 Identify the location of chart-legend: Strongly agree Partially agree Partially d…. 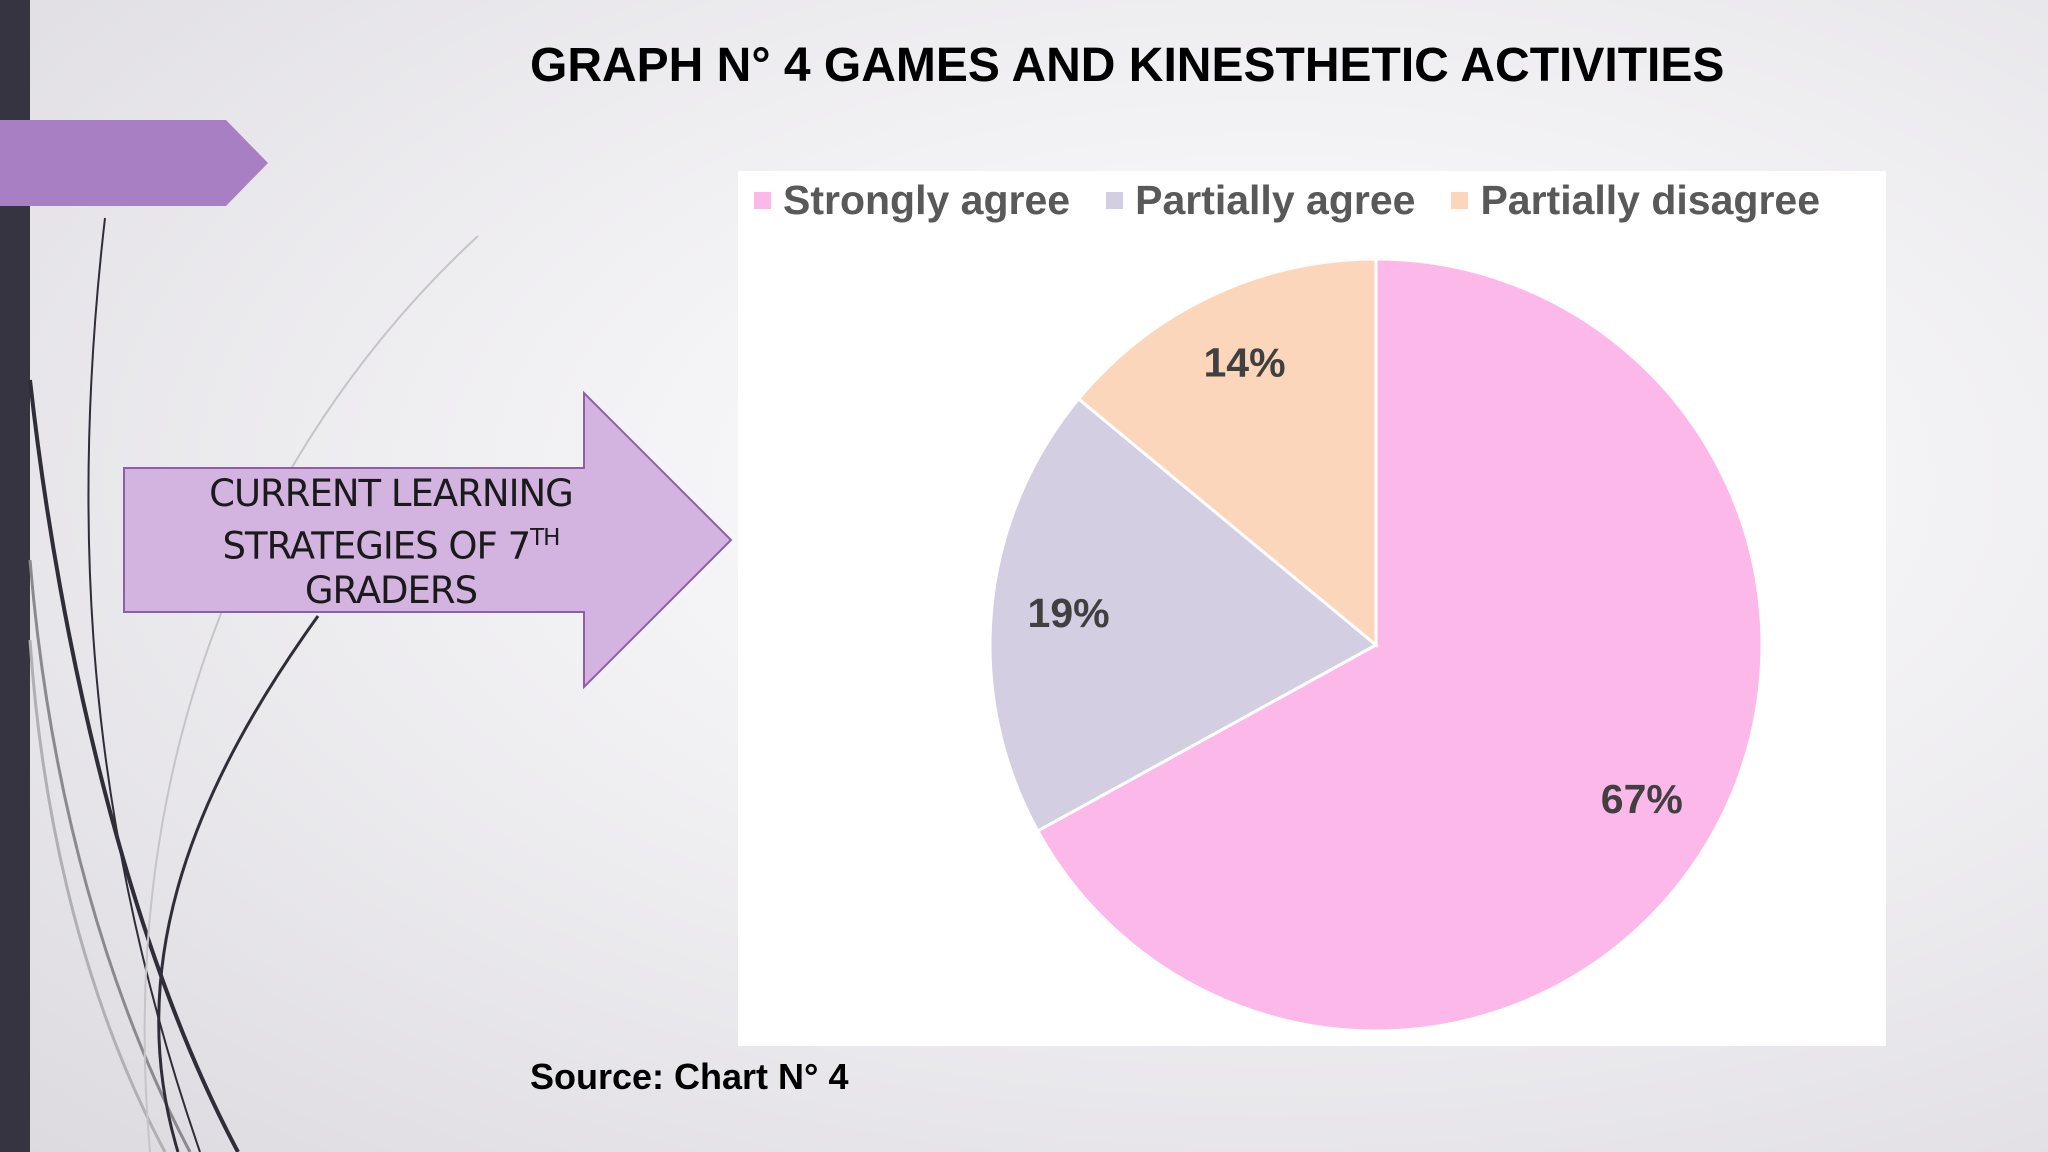
(1305, 200).